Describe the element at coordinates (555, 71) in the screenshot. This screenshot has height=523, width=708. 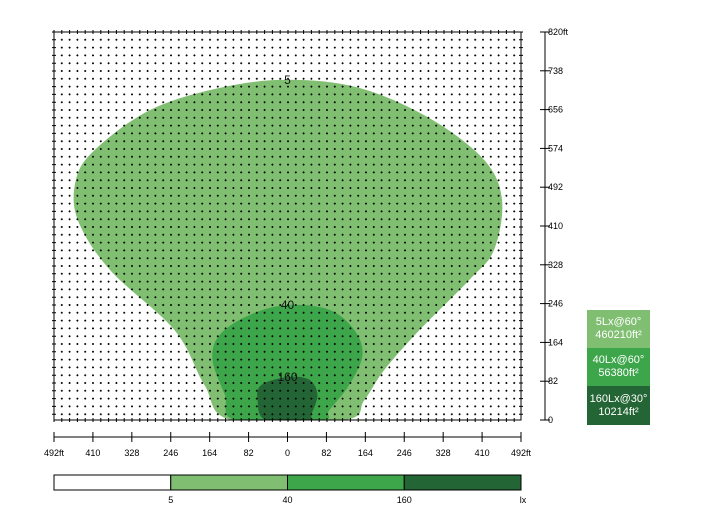
I see `y-tick-label: 738` at that location.